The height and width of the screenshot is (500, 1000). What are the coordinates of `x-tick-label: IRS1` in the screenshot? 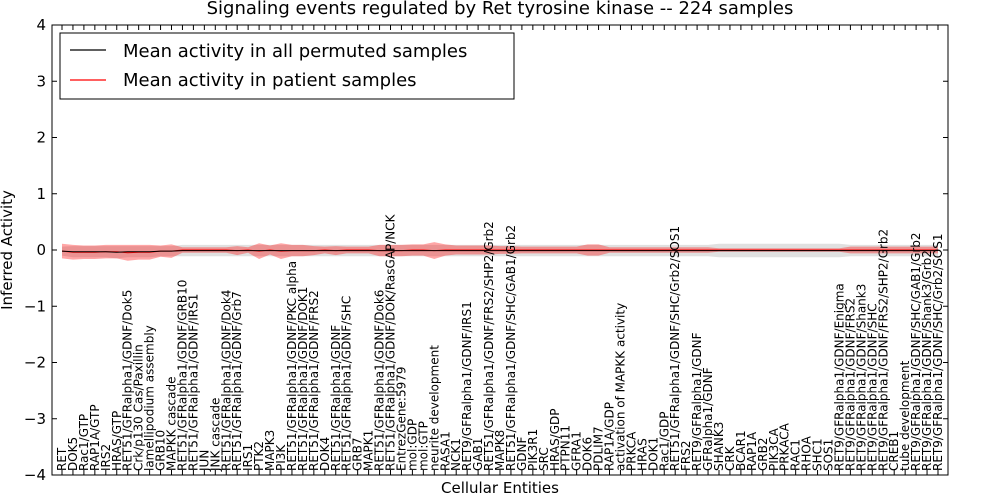 It's located at (248, 457).